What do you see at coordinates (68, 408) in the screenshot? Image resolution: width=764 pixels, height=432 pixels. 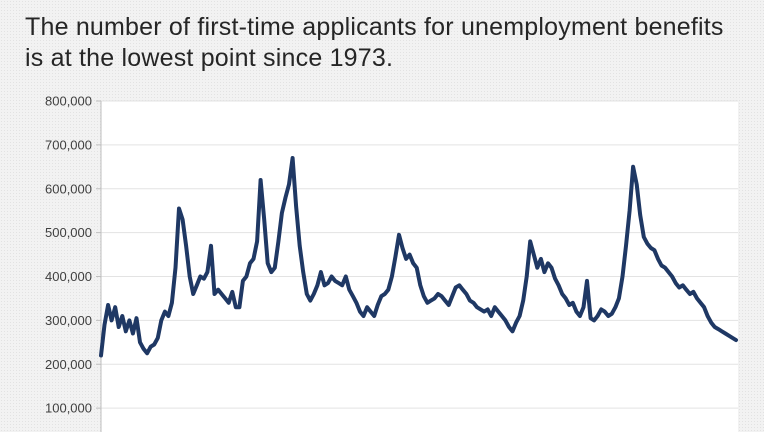 I see `y-tick-label: 100,000` at bounding box center [68, 408].